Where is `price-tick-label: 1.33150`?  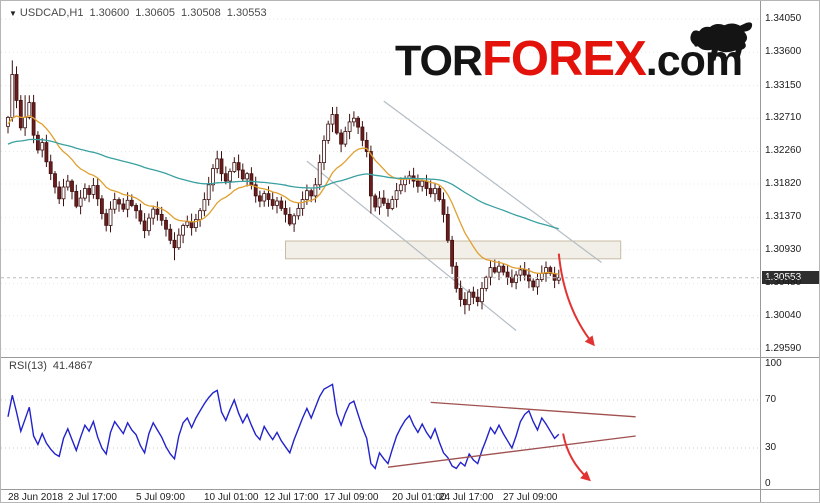
price-tick-label: 1.33150 is located at coordinates (783, 85).